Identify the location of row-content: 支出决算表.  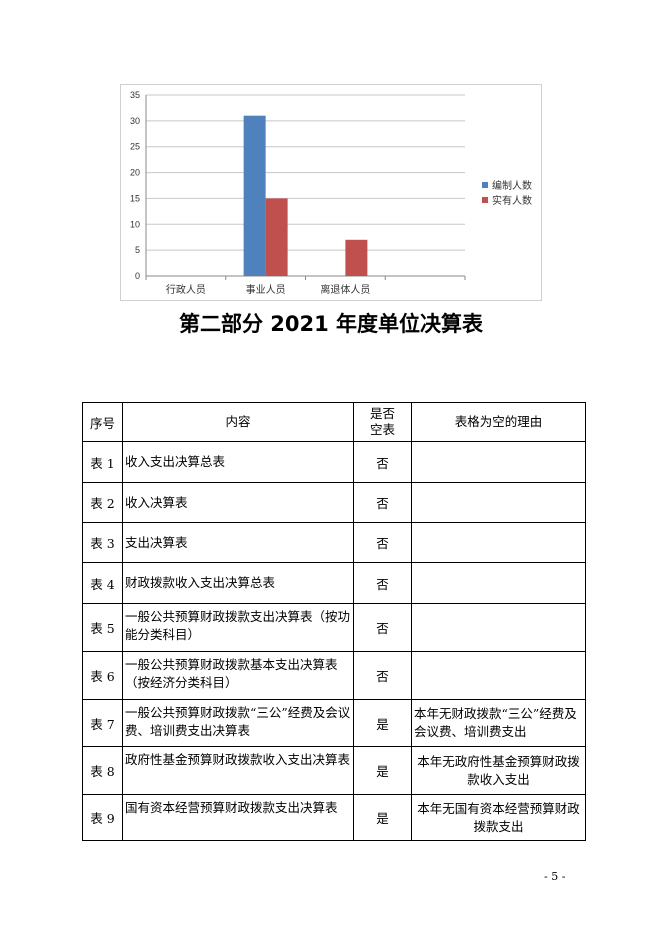
(238, 542).